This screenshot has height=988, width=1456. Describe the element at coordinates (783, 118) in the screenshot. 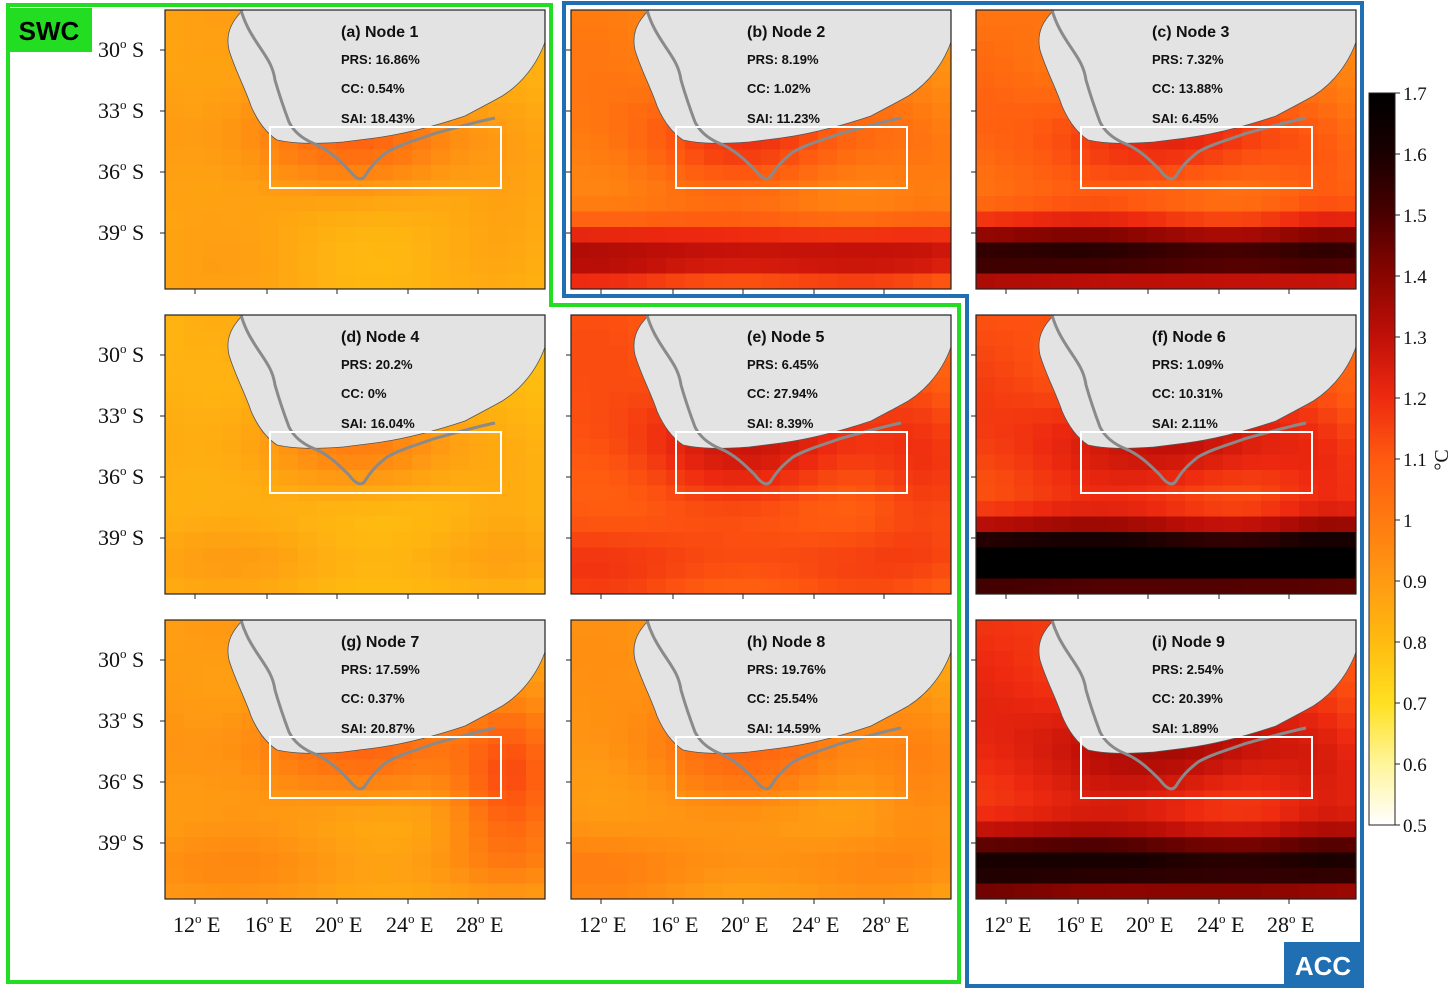

I see `sai-value: SAI: 11.23%` at that location.